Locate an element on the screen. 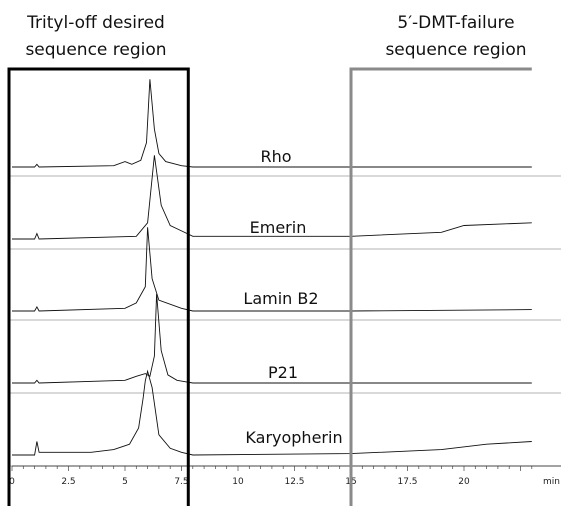  trace-label-rho: Rho is located at coordinates (275, 156).